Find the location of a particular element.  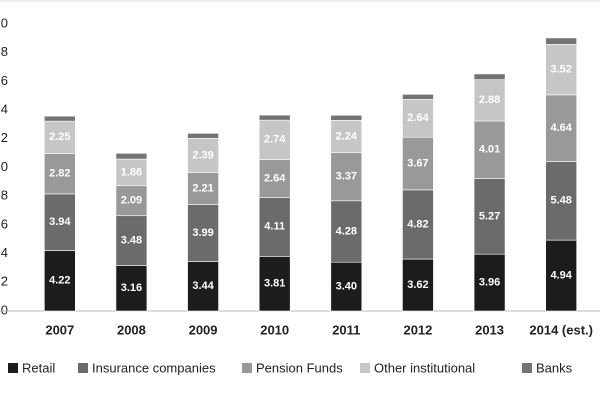

value-label: 3.94 is located at coordinates (60, 222).